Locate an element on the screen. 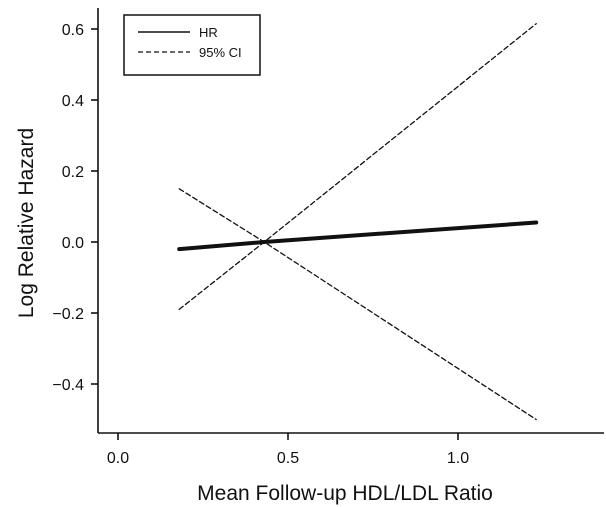 Image resolution: width=606 pixels, height=507 pixels. y-axis-title: Log Relative Hazard is located at coordinates (26, 223).